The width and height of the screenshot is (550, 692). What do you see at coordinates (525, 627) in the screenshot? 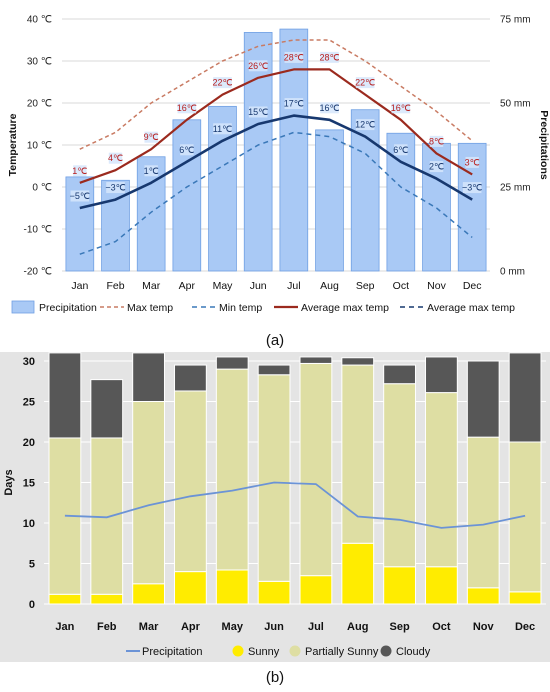
I see `x-tick-label: Dec` at bounding box center [525, 627].